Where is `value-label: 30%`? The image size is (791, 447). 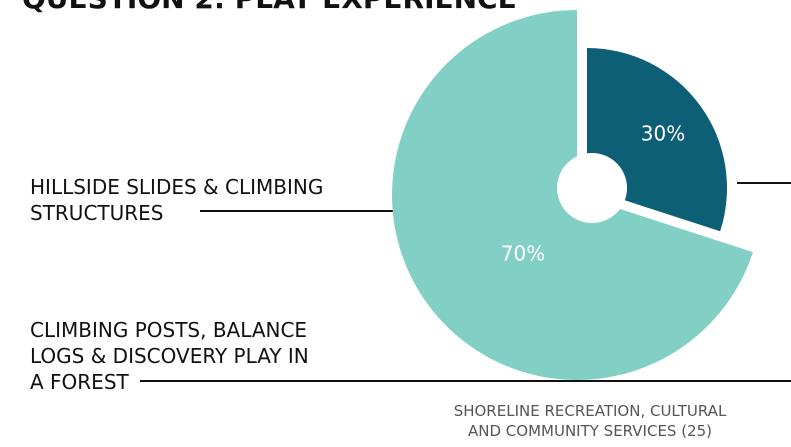 value-label: 30% is located at coordinates (663, 134).